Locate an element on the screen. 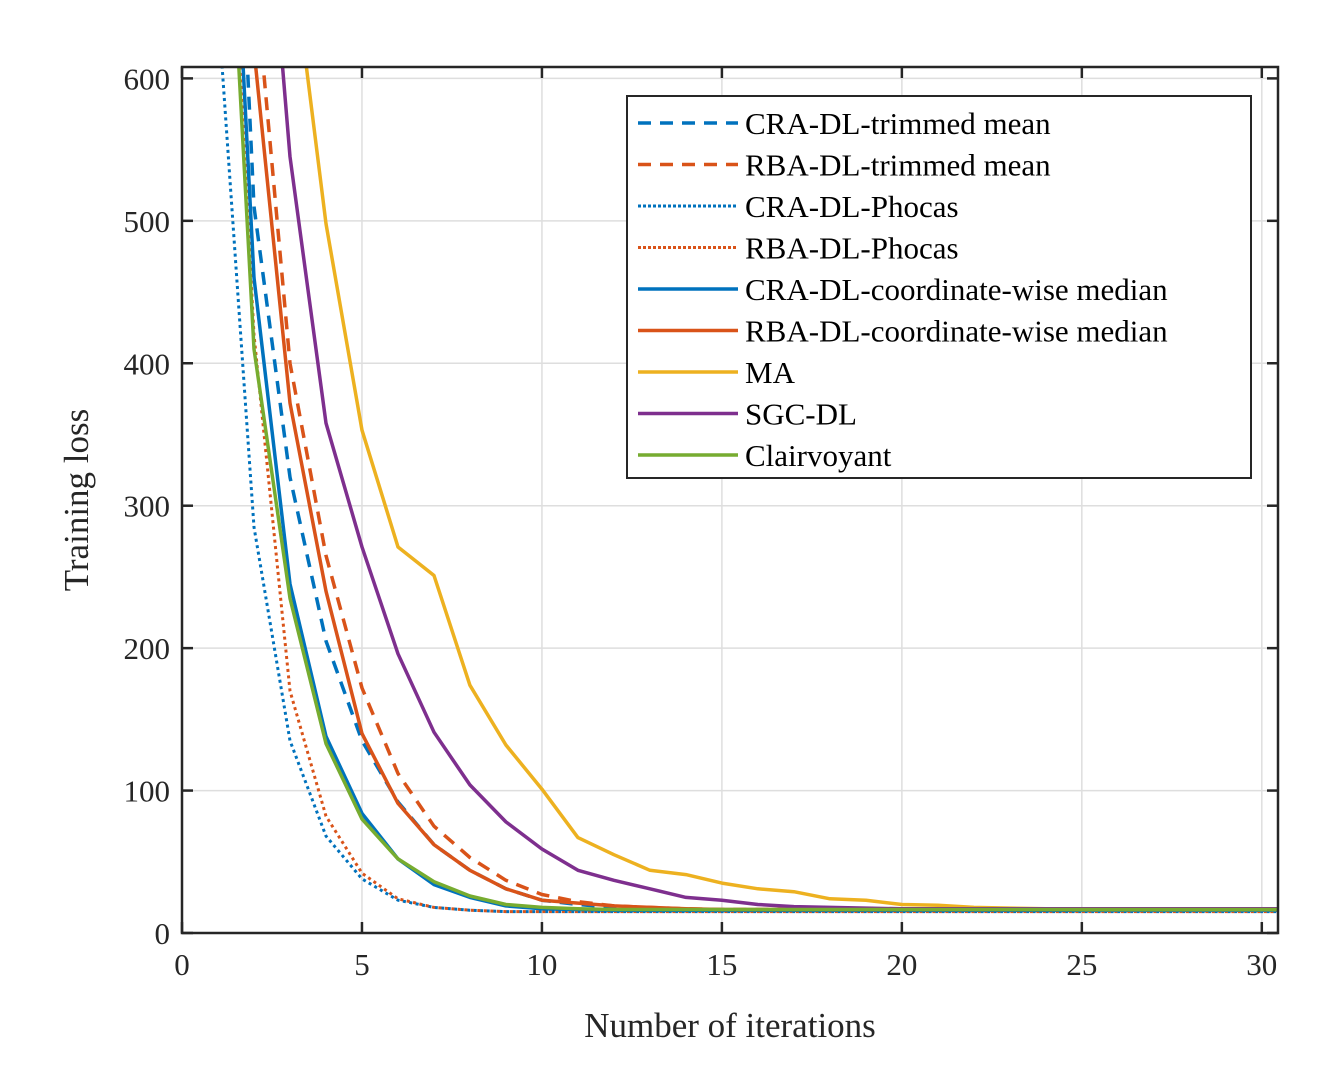  y-tick-label: 100 is located at coordinates (147, 791).